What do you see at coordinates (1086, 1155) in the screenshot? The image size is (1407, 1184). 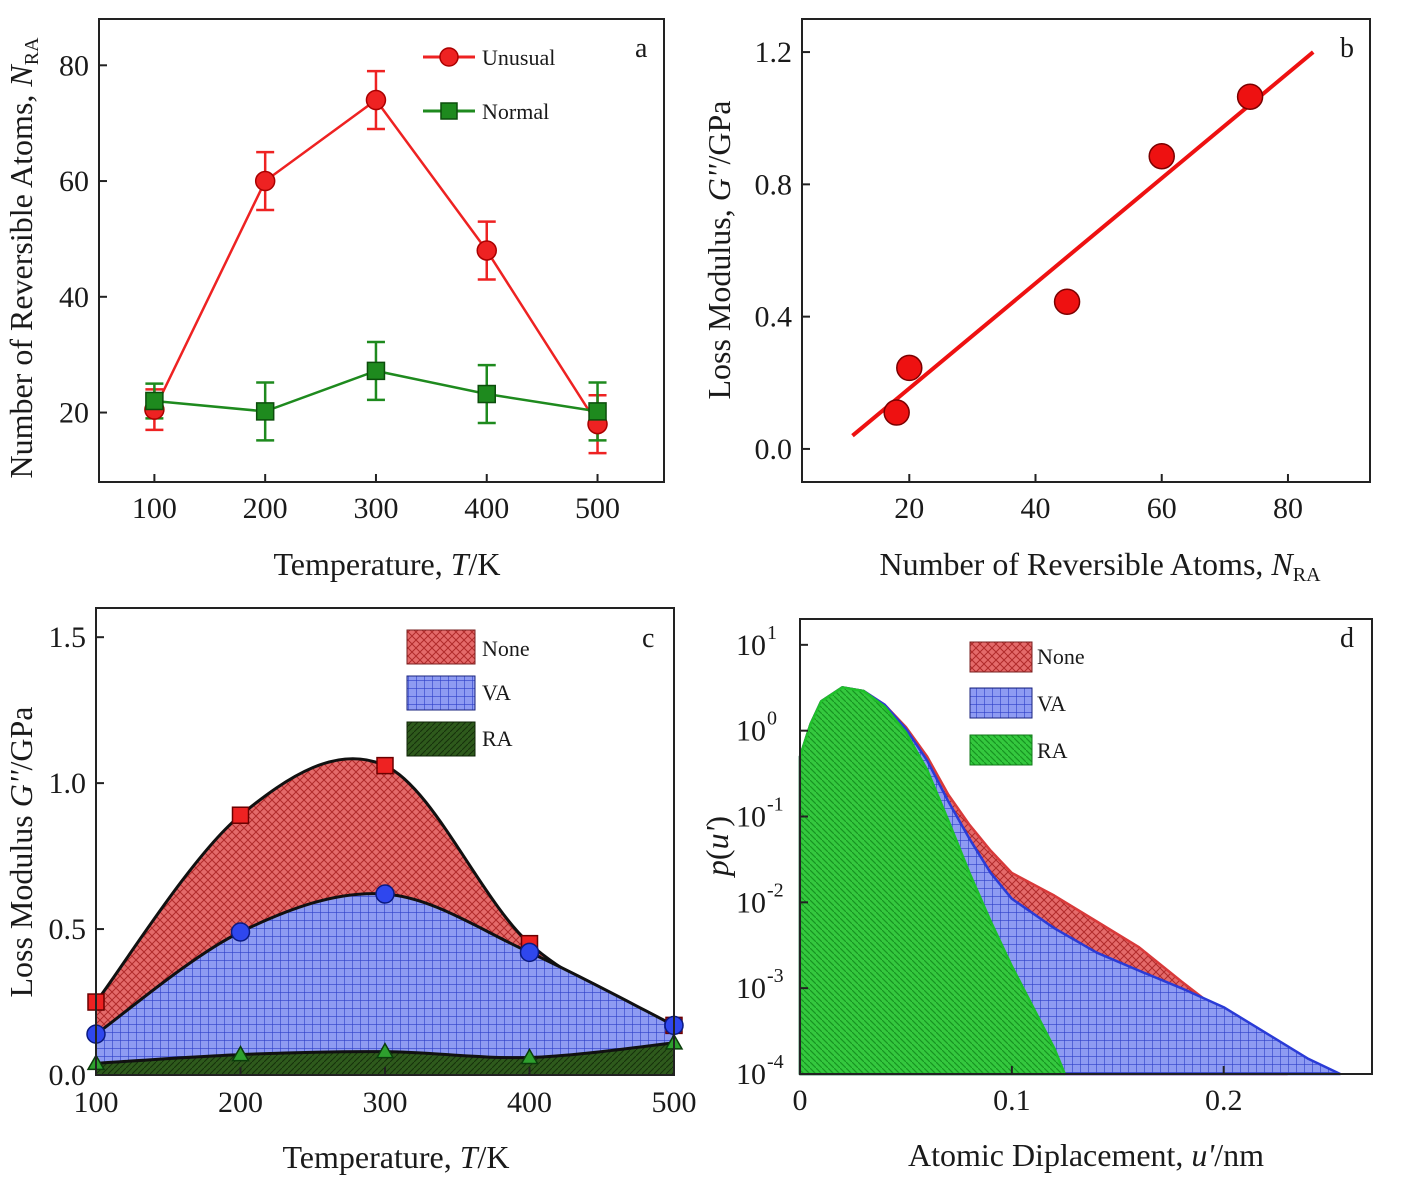 I see `panel-d-xlabel: Atomic Diplacement, u'/nm` at bounding box center [1086, 1155].